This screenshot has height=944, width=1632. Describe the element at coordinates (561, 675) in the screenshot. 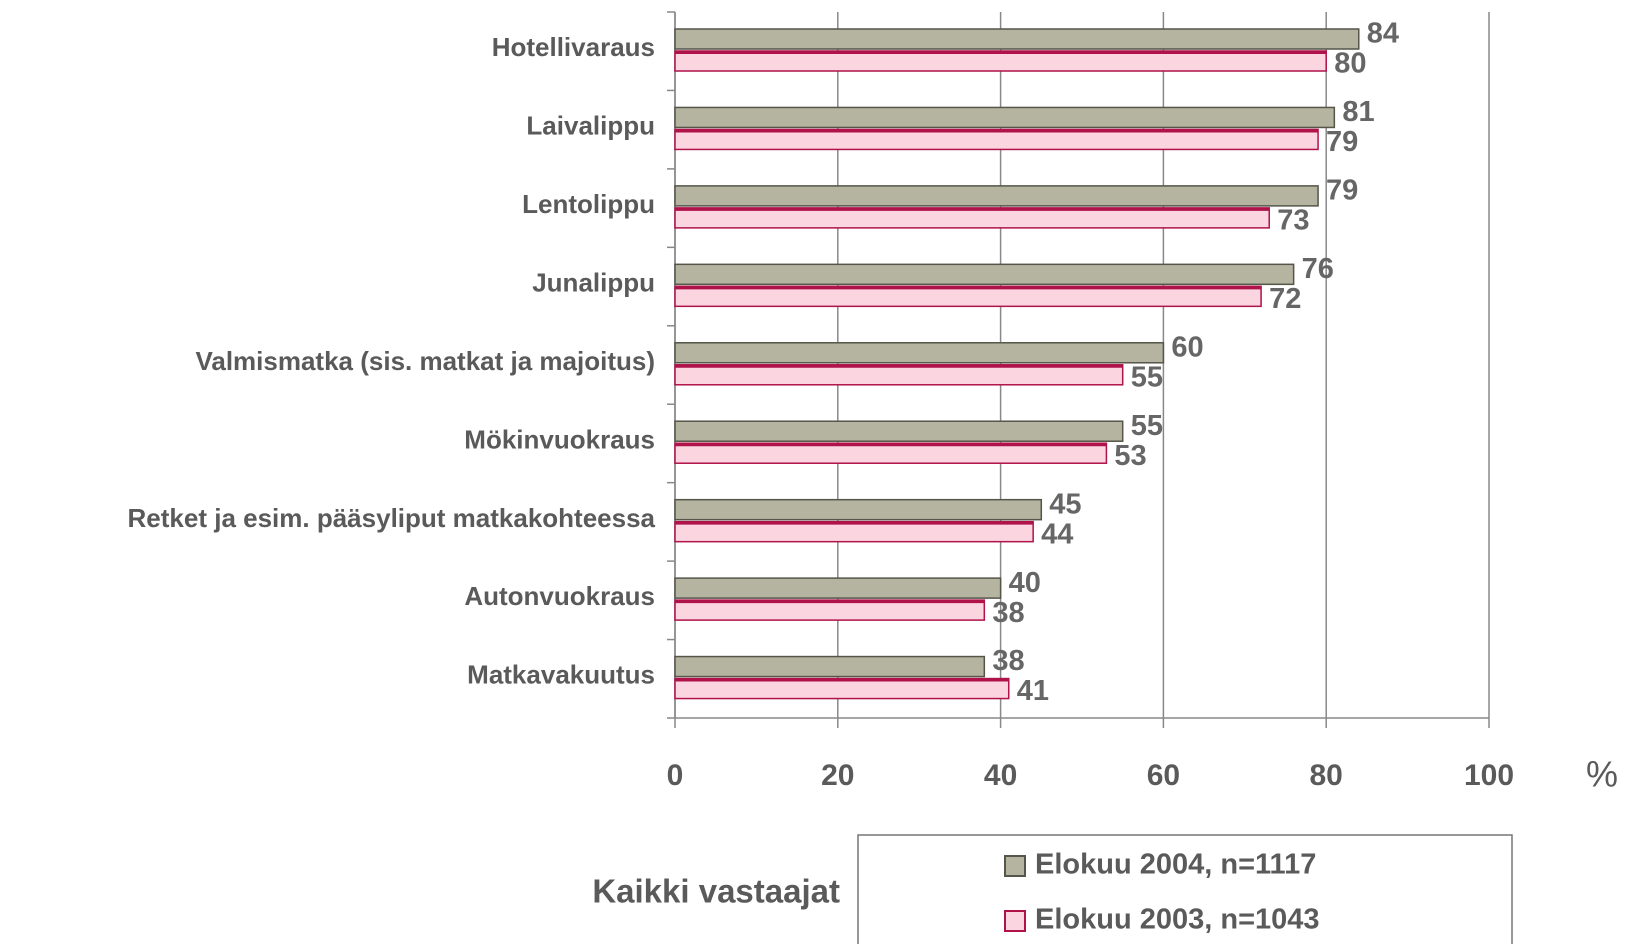

I see `y-tick-label: Matkavakuutus` at that location.